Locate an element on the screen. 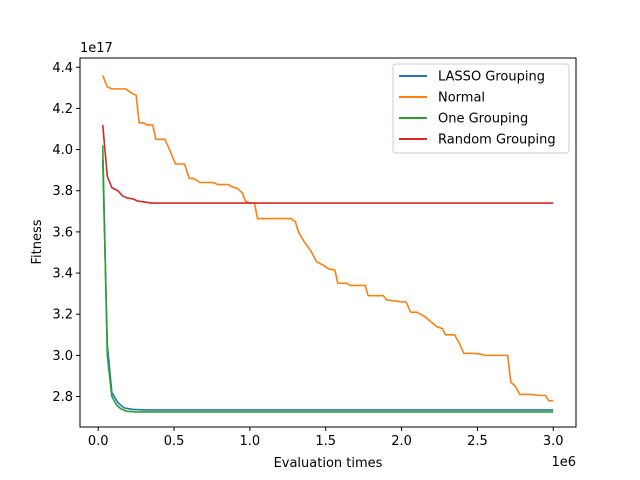  y-tick-label: 4.0 is located at coordinates (62, 150).